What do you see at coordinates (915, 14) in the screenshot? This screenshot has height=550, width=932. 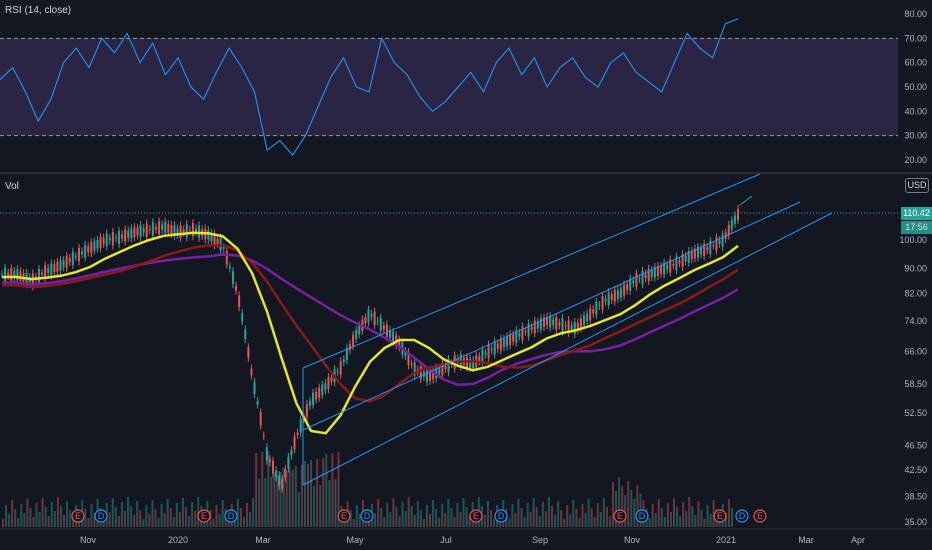 I see `rsi-axis-tick: 80.00` at bounding box center [915, 14].